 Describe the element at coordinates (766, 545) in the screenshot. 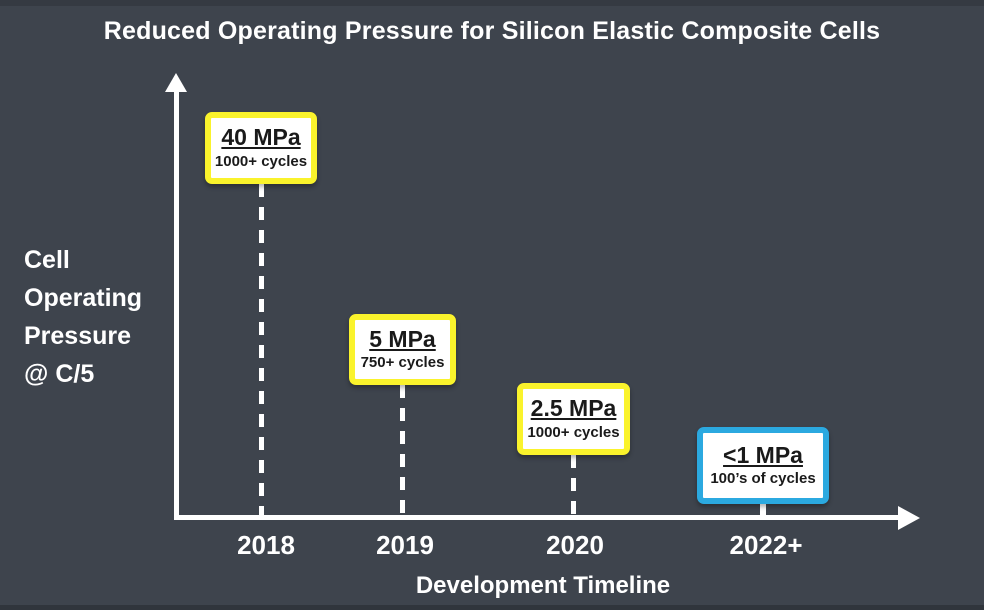

I see `x-tick-2022: 2022+` at that location.